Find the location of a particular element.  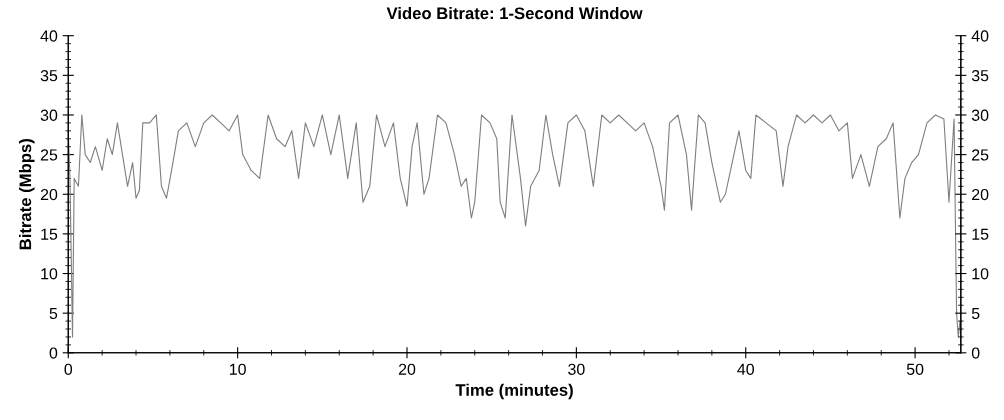

x-tick-label: 0 is located at coordinates (68, 369).